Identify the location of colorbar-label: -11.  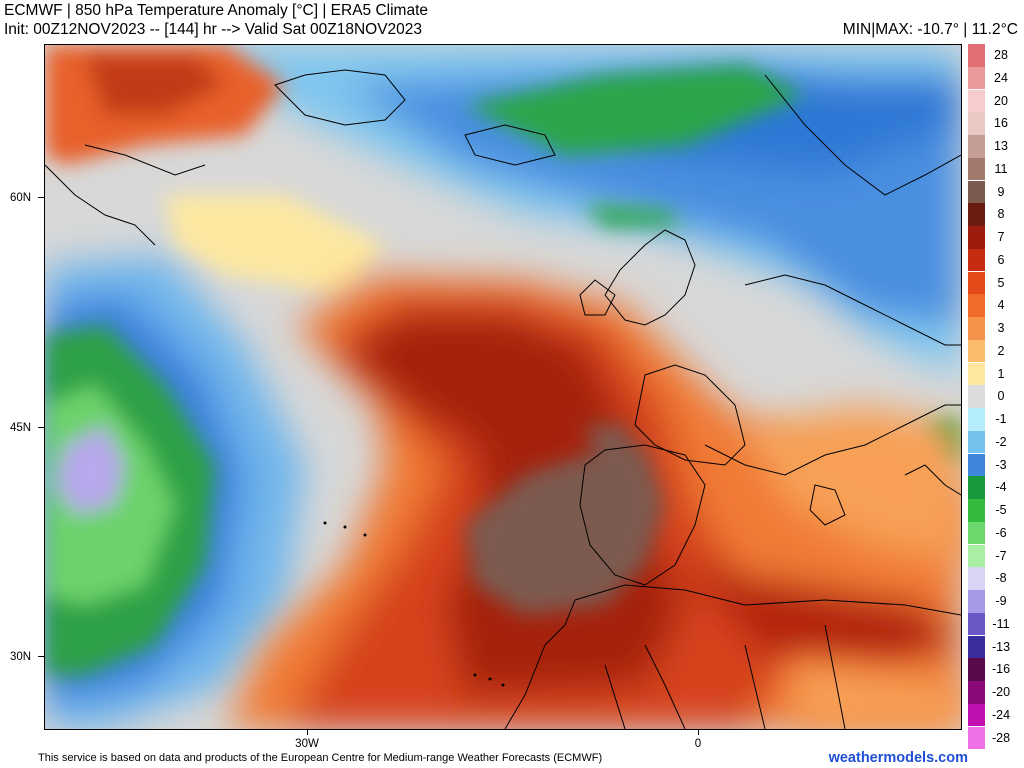
(1001, 623).